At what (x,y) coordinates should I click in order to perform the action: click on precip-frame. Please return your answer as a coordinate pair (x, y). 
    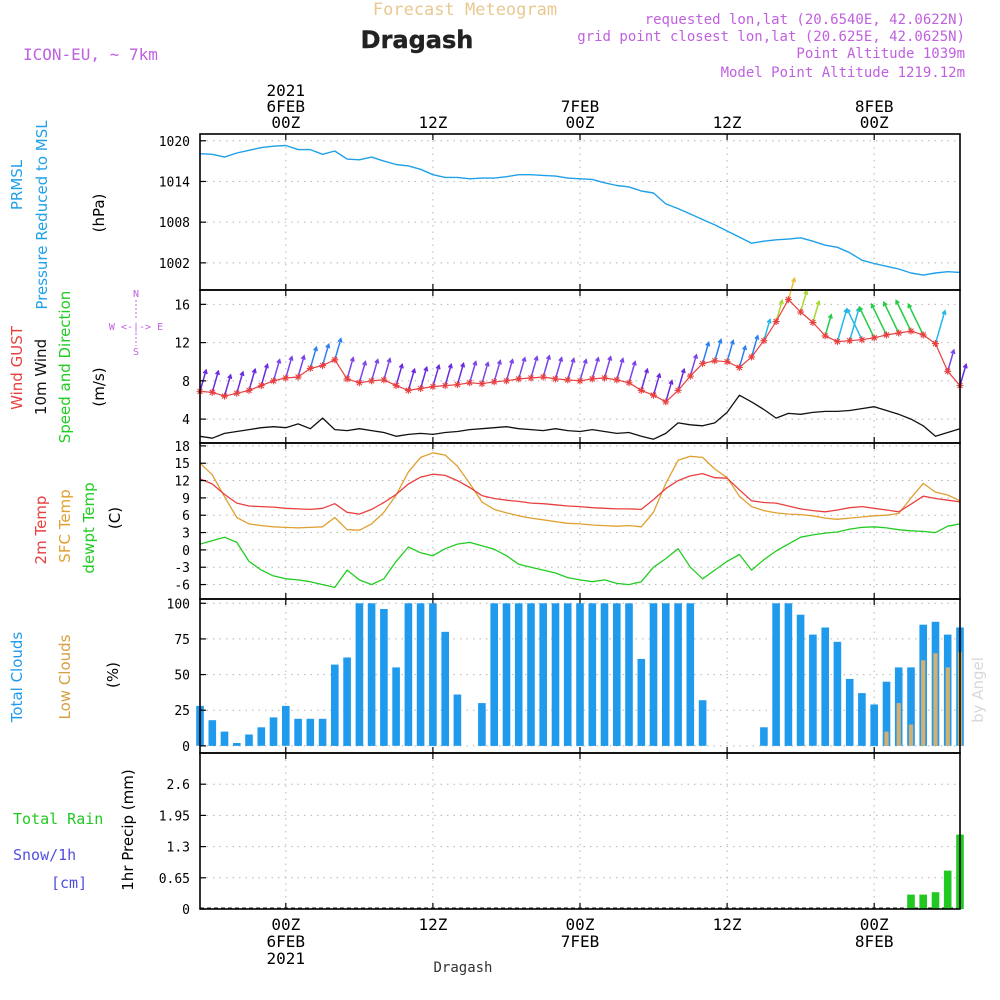
    Looking at the image, I should click on (580, 831).